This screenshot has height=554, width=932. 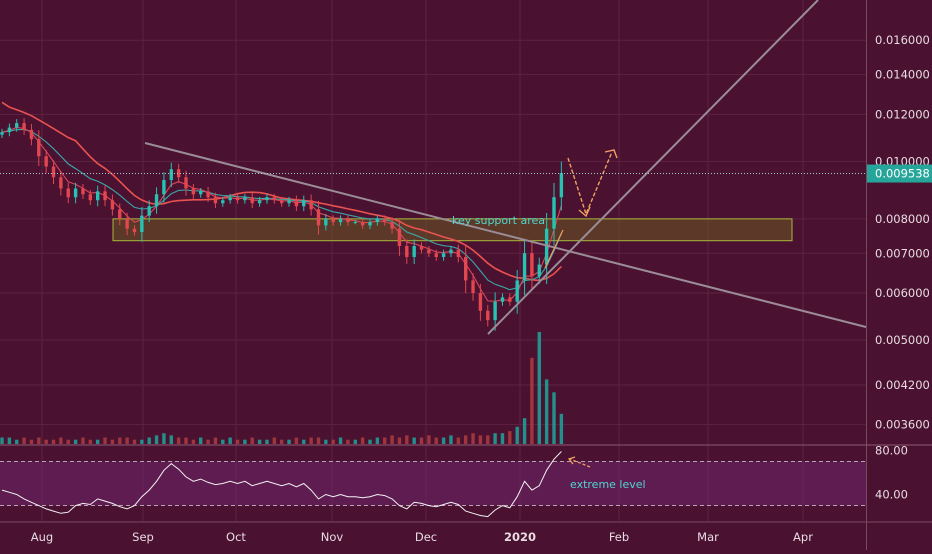 I want to click on price-tick-label: 0.016000, so click(x=902, y=40).